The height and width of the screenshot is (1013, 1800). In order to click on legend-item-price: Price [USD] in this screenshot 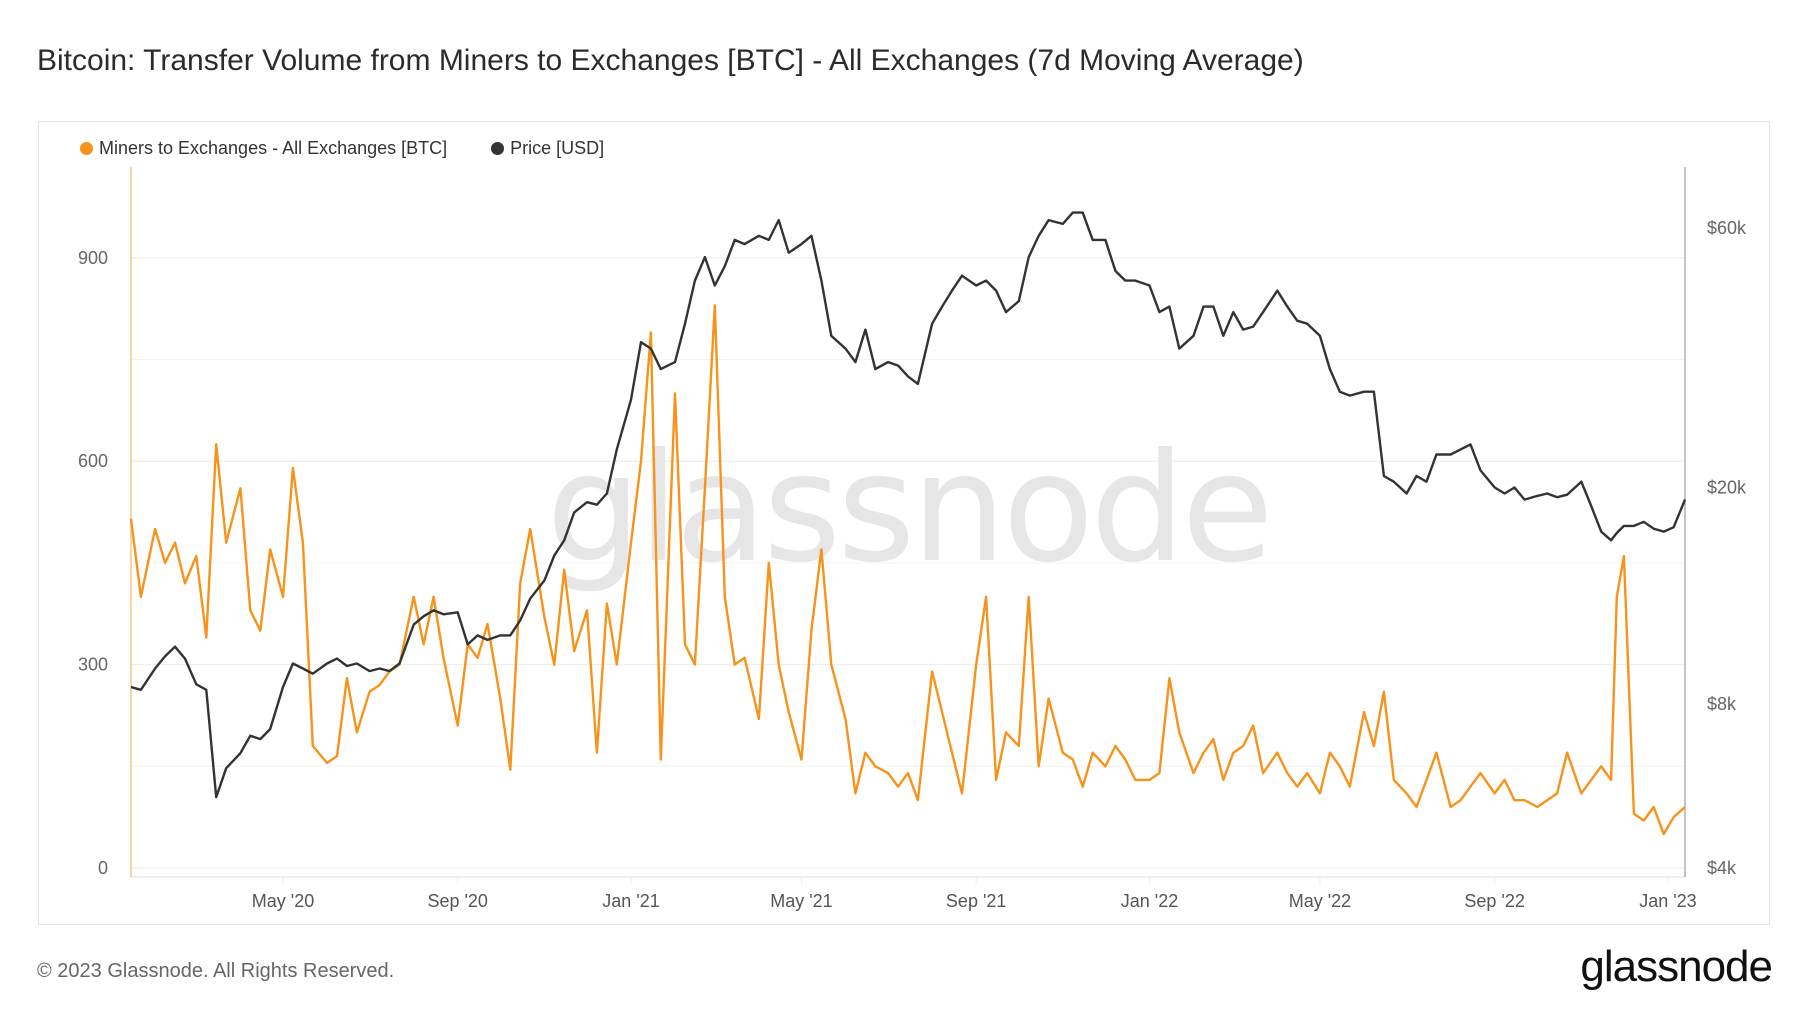, I will do `click(547, 148)`.